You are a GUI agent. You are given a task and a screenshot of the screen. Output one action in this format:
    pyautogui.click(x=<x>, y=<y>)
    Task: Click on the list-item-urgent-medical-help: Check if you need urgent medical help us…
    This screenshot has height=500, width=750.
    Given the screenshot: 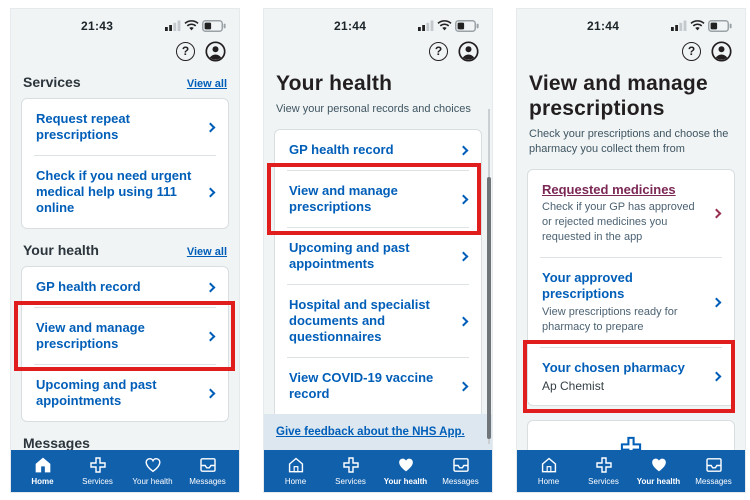 What is the action you would take?
    pyautogui.click(x=125, y=191)
    